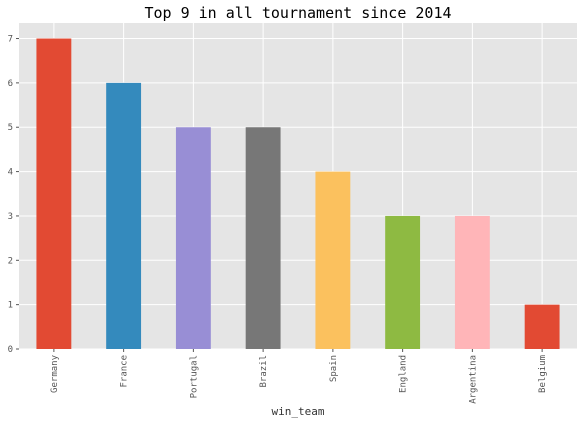 Image resolution: width=588 pixels, height=428 pixels. What do you see at coordinates (10, 173) in the screenshot?
I see `y-tick-label: 4` at bounding box center [10, 173].